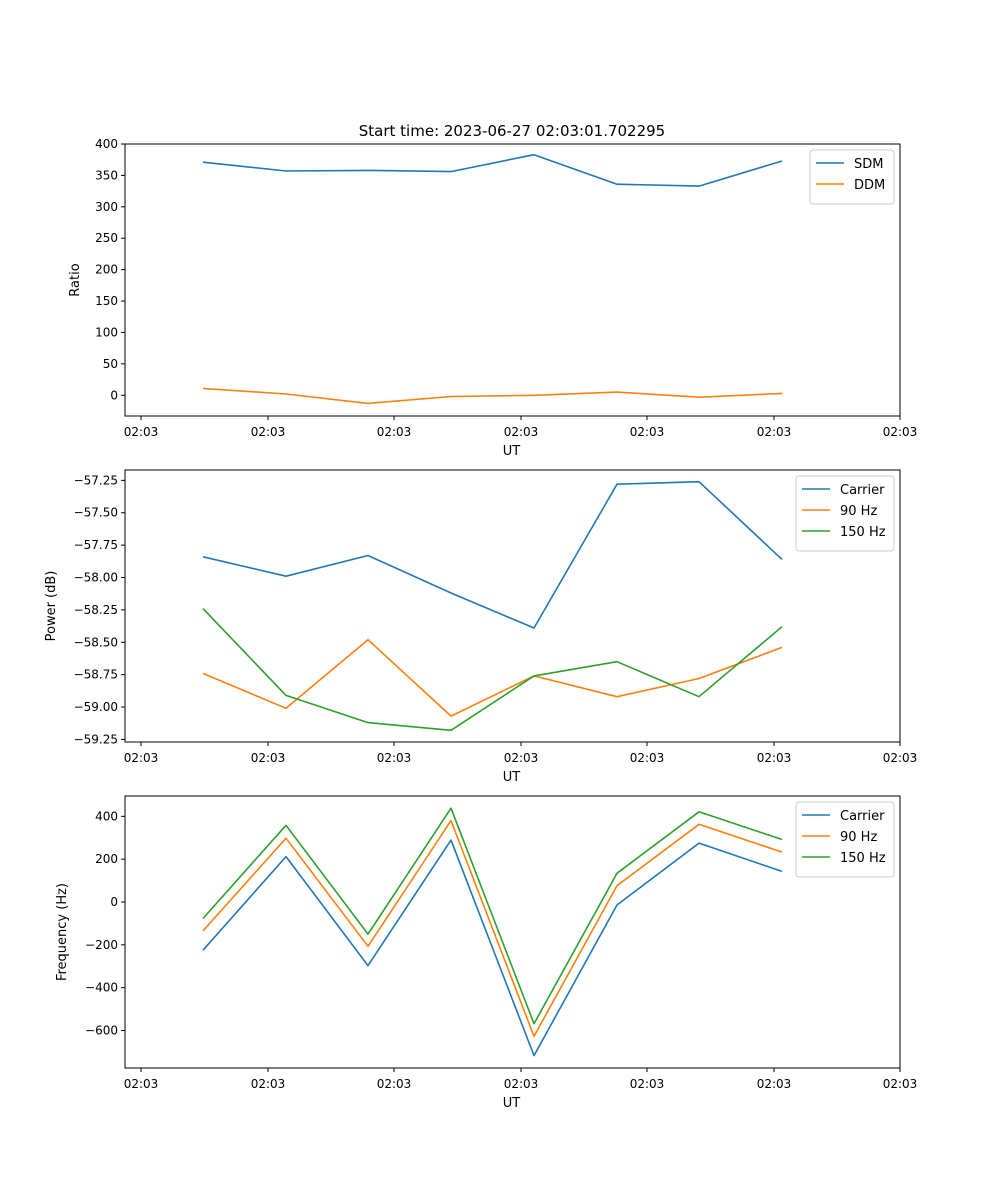 Image resolution: width=1000 pixels, height=1200 pixels. What do you see at coordinates (51, 606) in the screenshot?
I see `y-axis-label: Power (dB)` at bounding box center [51, 606].